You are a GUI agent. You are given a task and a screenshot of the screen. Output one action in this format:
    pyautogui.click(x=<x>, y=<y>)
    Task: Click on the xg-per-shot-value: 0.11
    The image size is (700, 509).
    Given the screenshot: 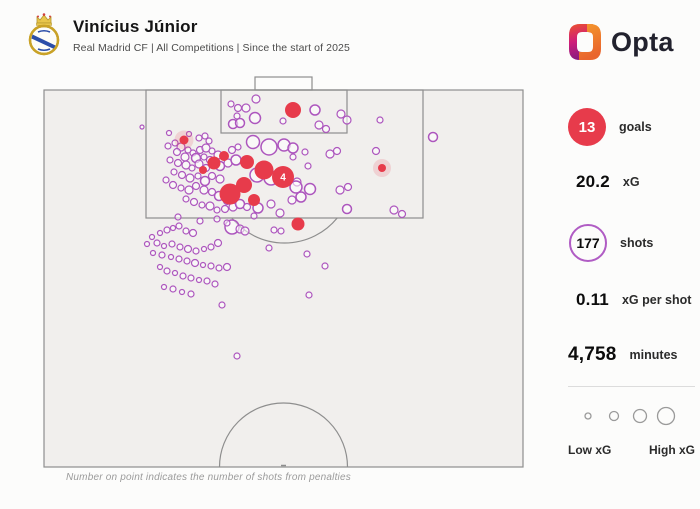 What is the action you would take?
    pyautogui.click(x=592, y=299)
    